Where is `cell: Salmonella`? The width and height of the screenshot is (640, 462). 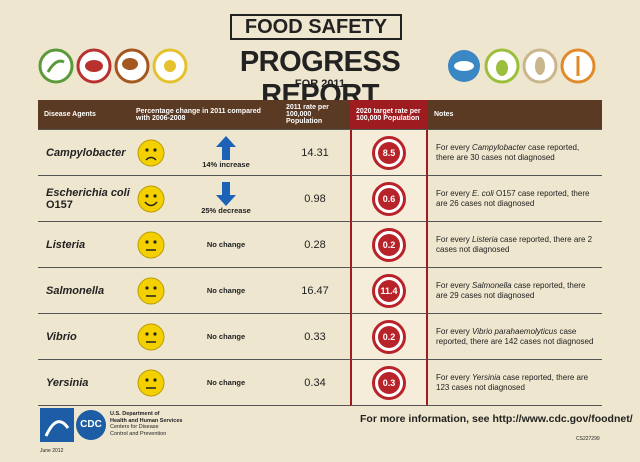 cell: Salmonella is located at coordinates (84, 291).